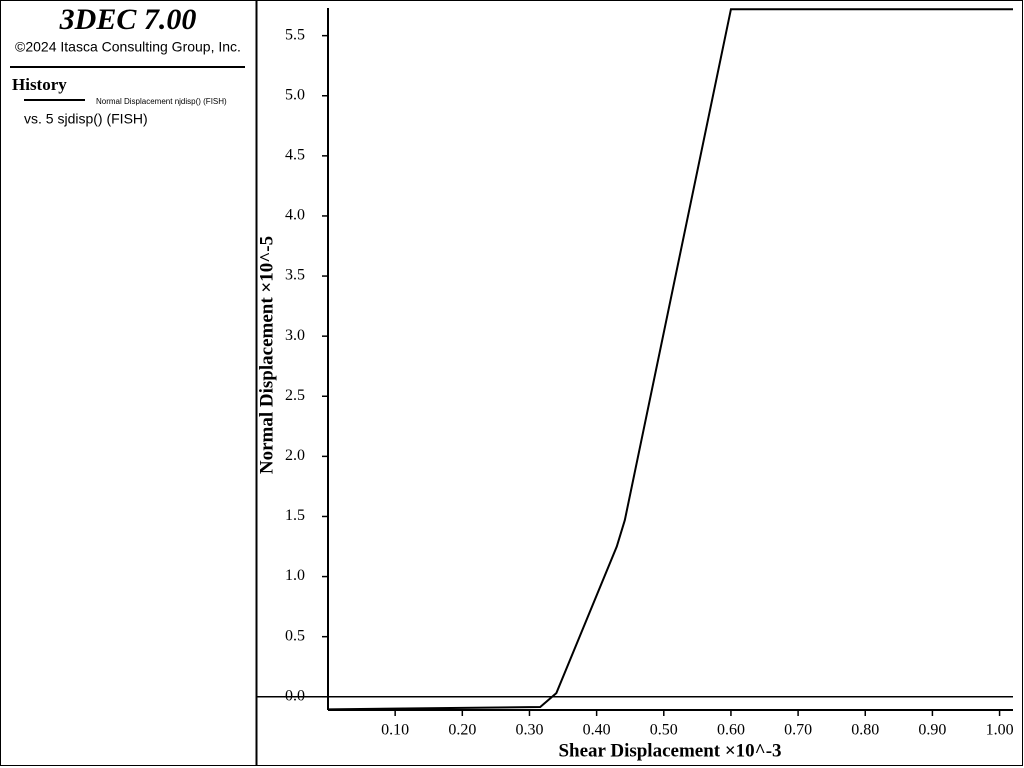 The height and width of the screenshot is (768, 1024). What do you see at coordinates (161, 101) in the screenshot?
I see `legend-label: Normal Displacement njdisp() (FISH)` at bounding box center [161, 101].